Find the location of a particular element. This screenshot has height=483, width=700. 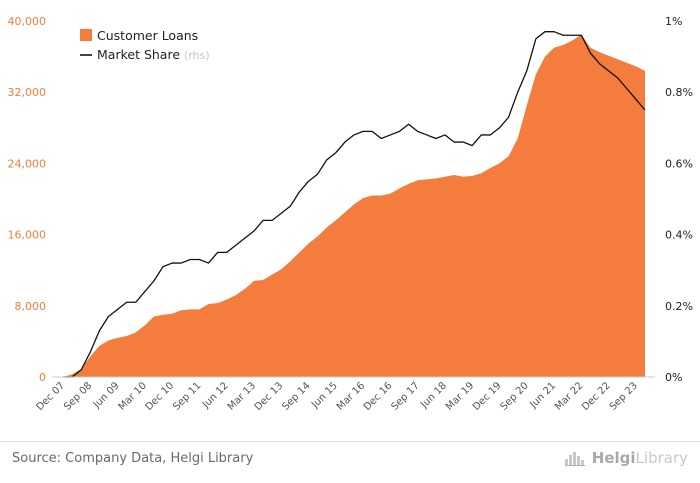

x-axis-tick-label: Sep 17 is located at coordinates (405, 396).